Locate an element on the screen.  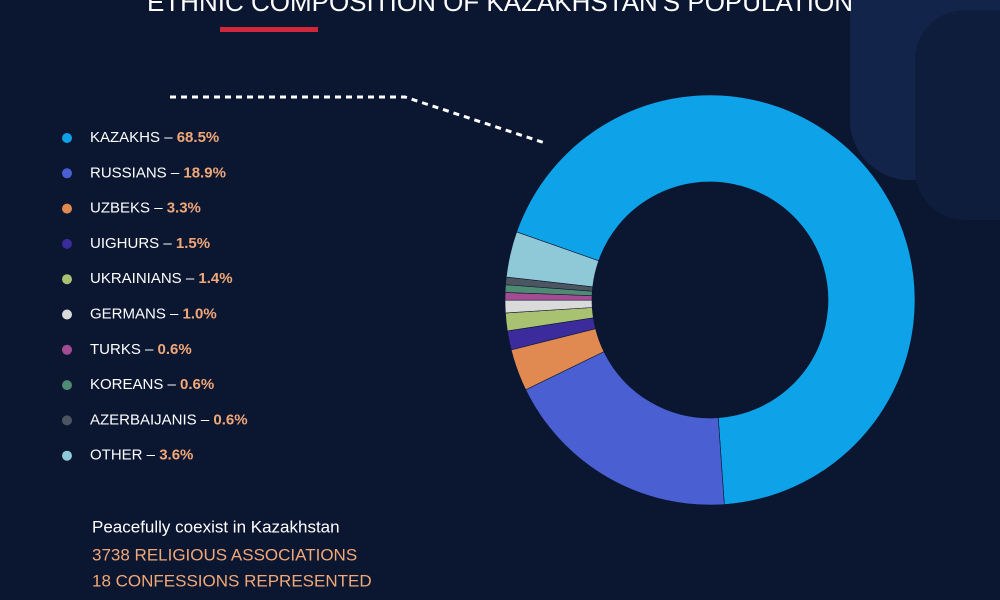
legend-entry: KOREANS – 0.6% is located at coordinates (152, 384).